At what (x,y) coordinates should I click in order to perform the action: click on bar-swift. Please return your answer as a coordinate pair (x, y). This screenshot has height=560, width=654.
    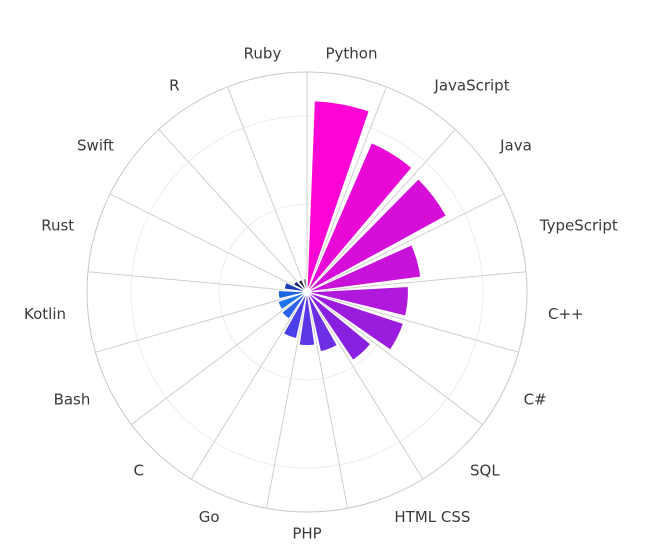
    Looking at the image, I should click on (300, 286).